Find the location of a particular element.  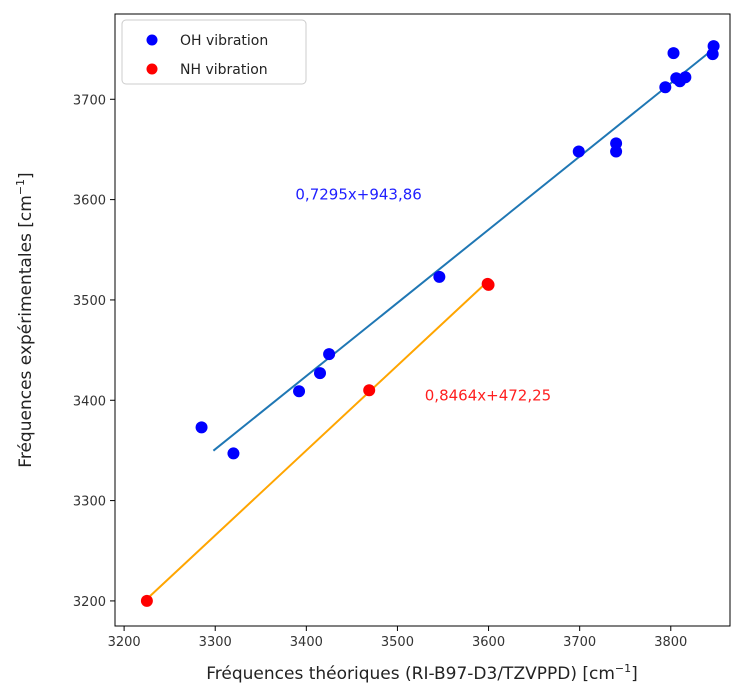

x-tick-label: 3500 is located at coordinates (397, 642).